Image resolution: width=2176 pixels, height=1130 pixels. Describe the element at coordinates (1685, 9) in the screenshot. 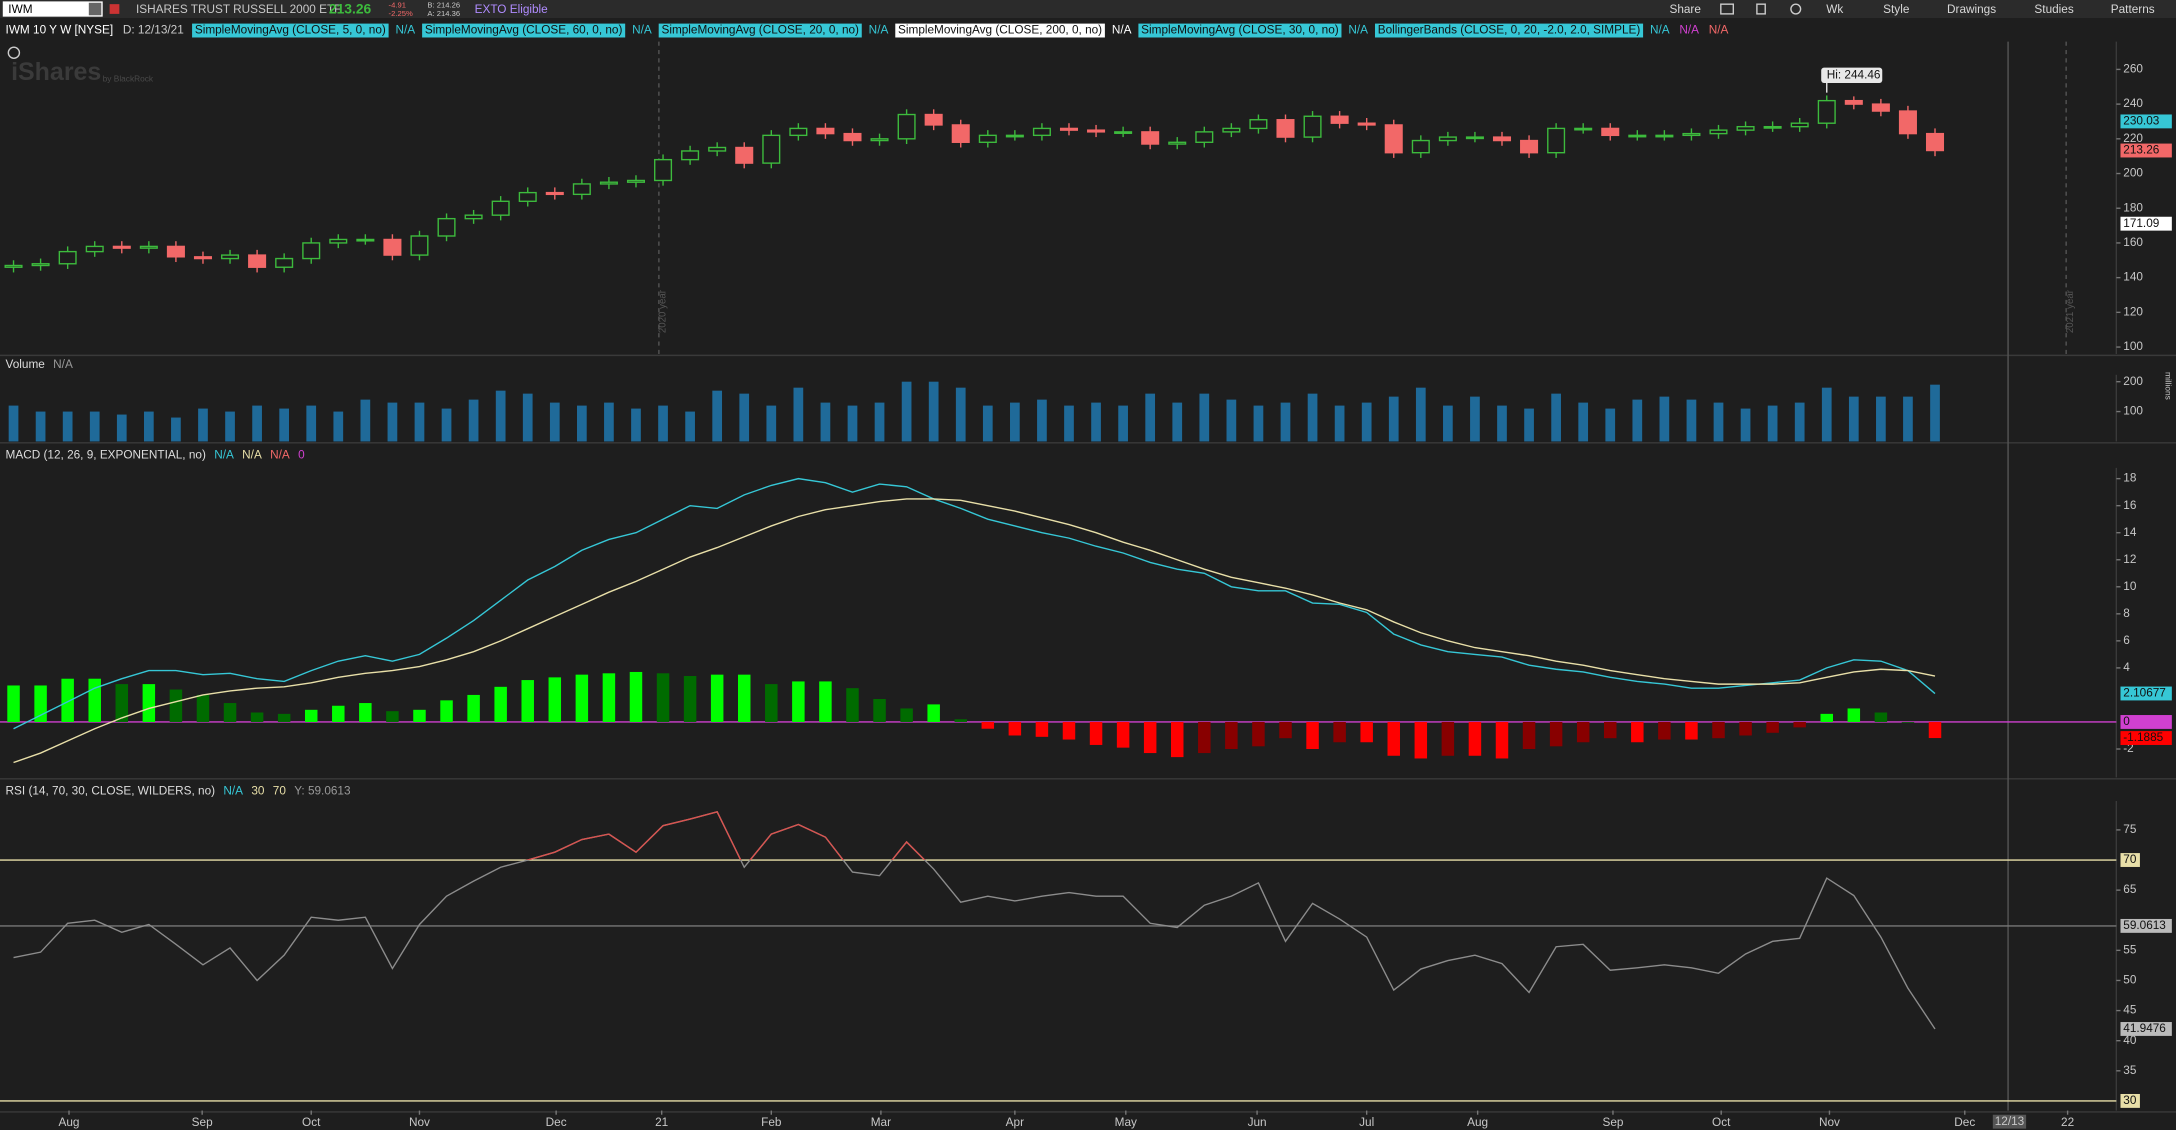

I see `share-button: Share` at that location.